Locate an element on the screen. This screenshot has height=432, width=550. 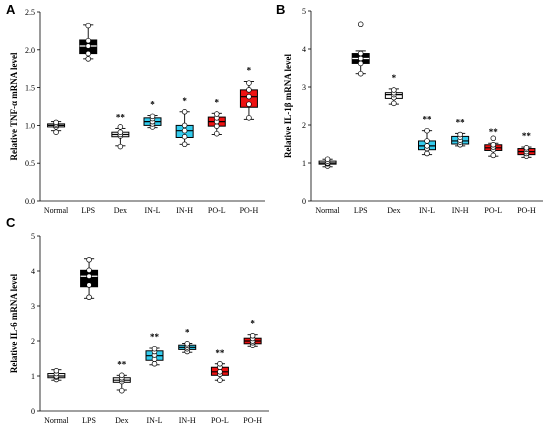
panel-b-ytick-label: 4 is located at coordinates (304, 49).